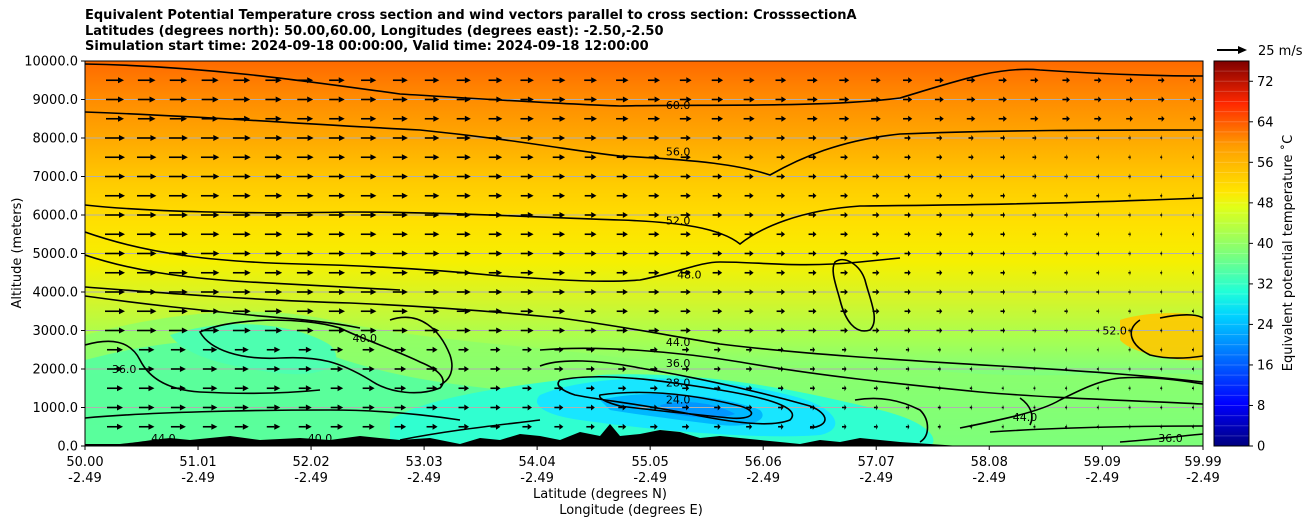 This screenshot has width=1308, height=526. What do you see at coordinates (1170, 438) in the screenshot?
I see `contour-label: 36.0` at bounding box center [1170, 438].